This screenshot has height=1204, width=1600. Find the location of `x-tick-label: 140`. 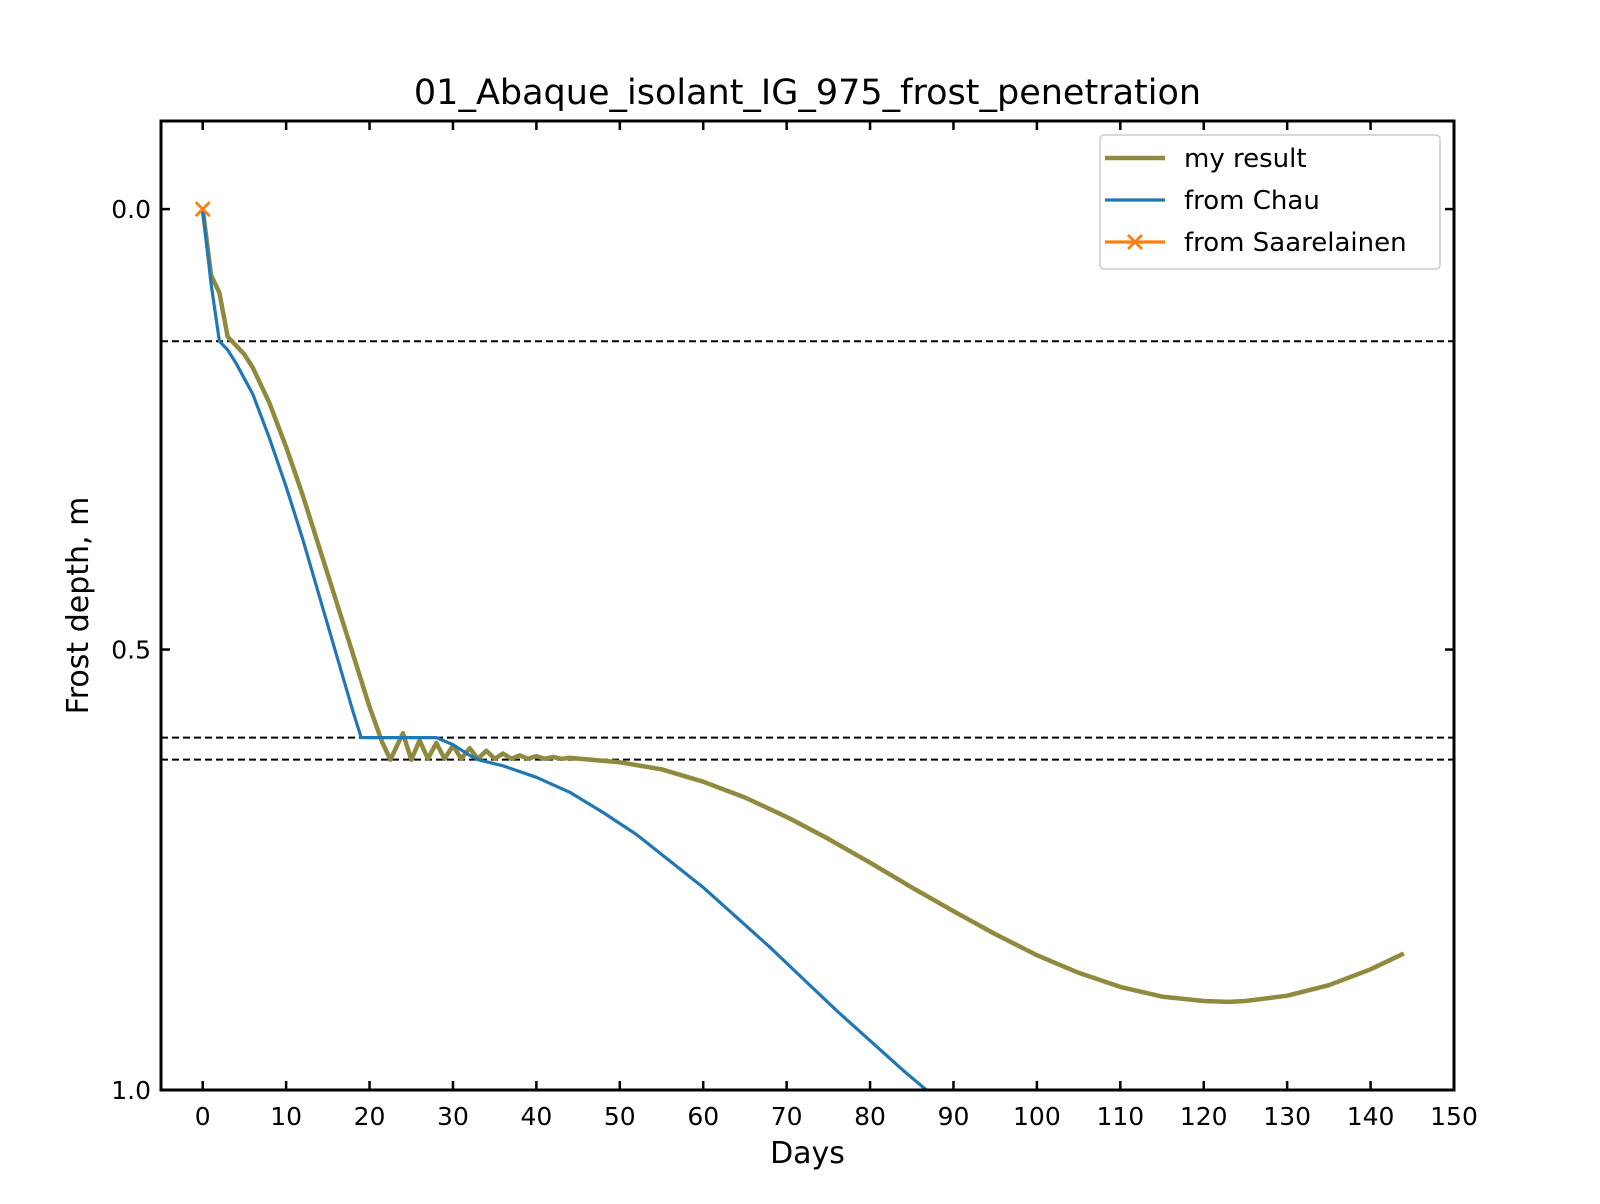

x-tick-label: 140 is located at coordinates (1371, 1116).